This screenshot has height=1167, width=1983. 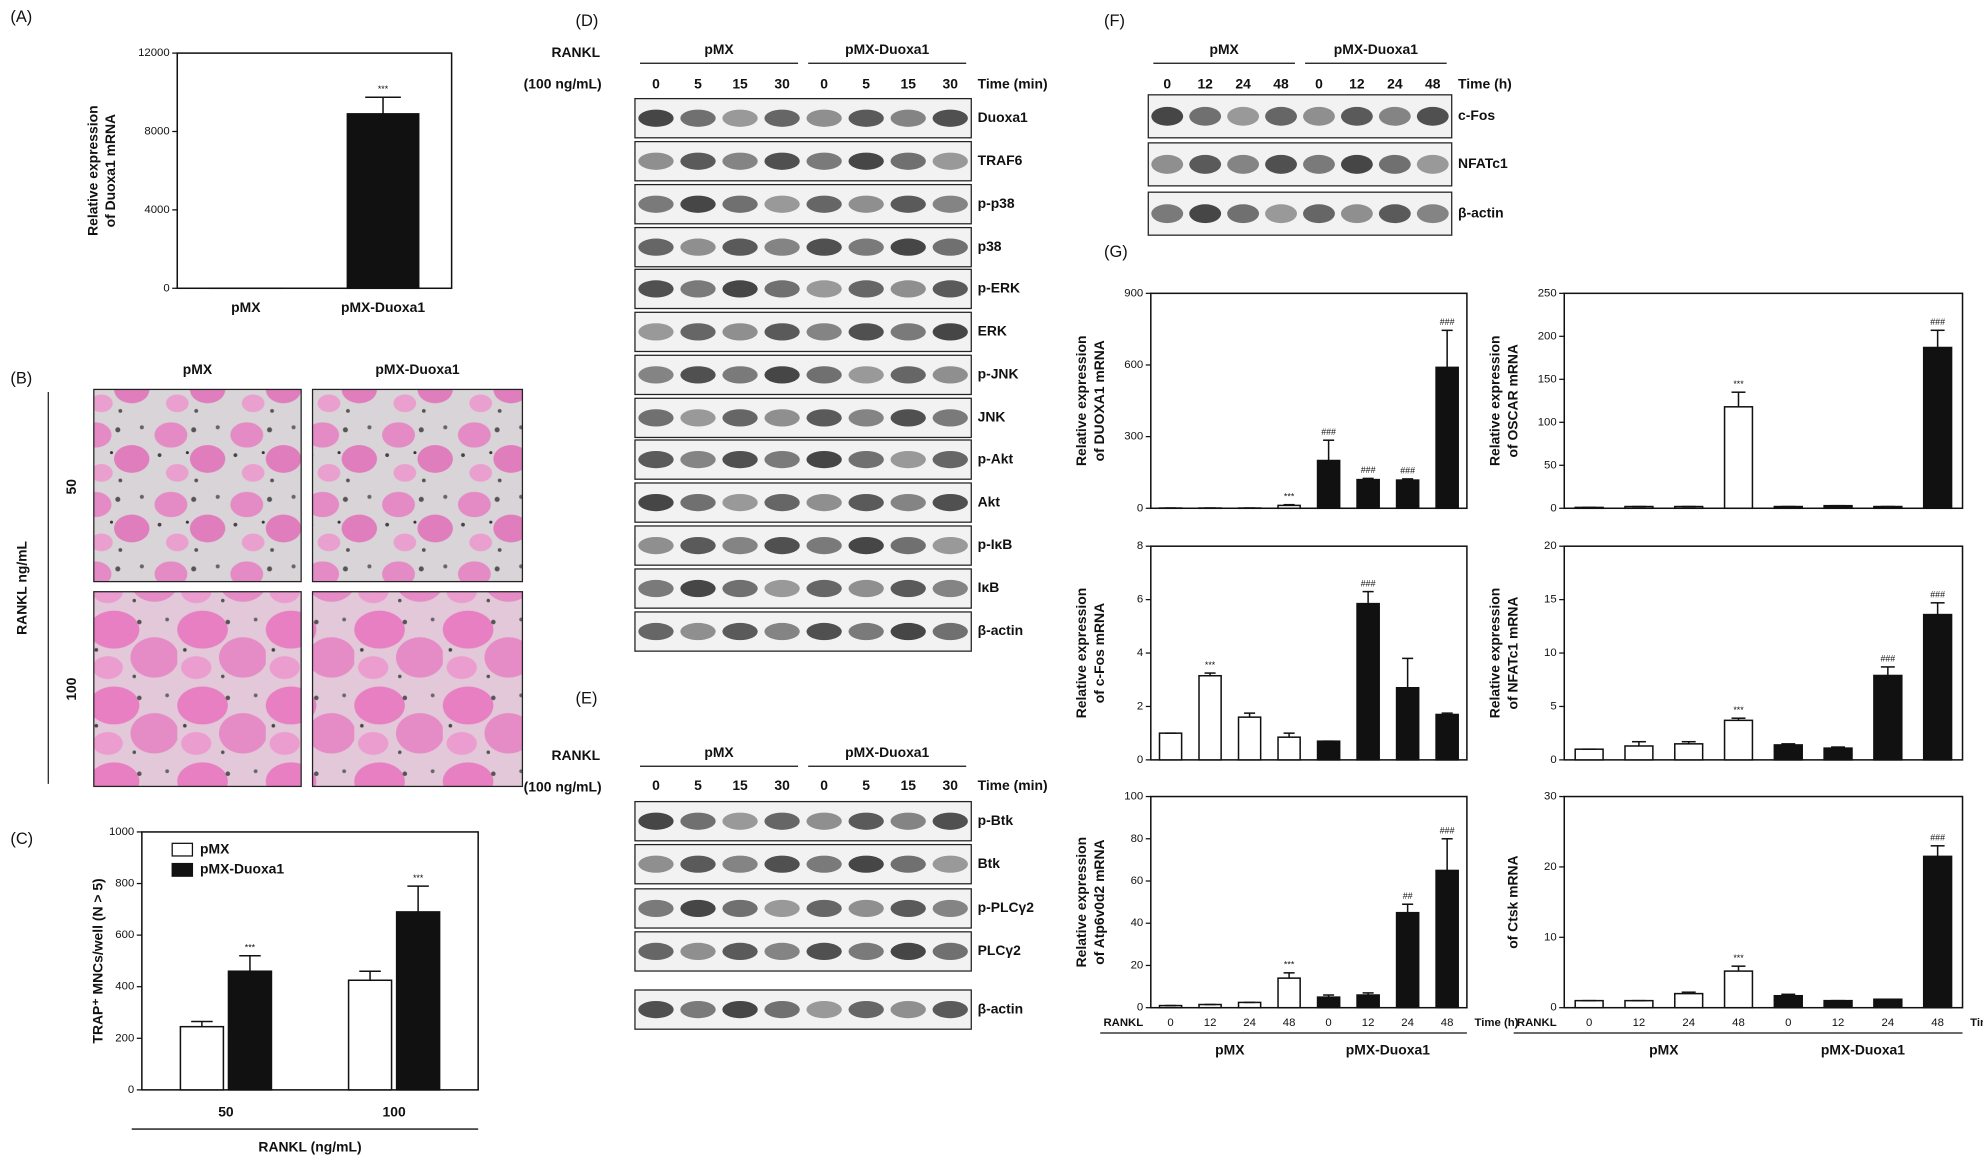 What do you see at coordinates (124, 987) in the screenshot?
I see `y-tick-label: 400` at bounding box center [124, 987].